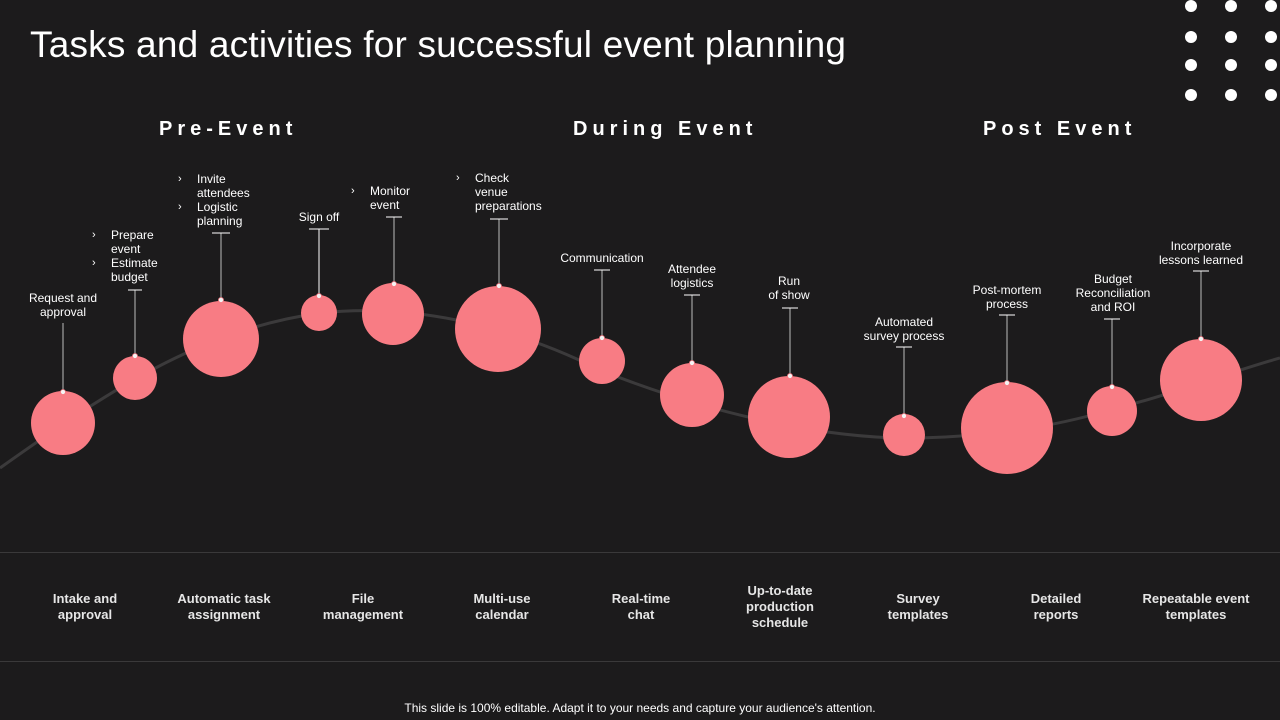  What do you see at coordinates (904, 329) in the screenshot?
I see `step-label-automated-survey: Automated survey process` at bounding box center [904, 329].